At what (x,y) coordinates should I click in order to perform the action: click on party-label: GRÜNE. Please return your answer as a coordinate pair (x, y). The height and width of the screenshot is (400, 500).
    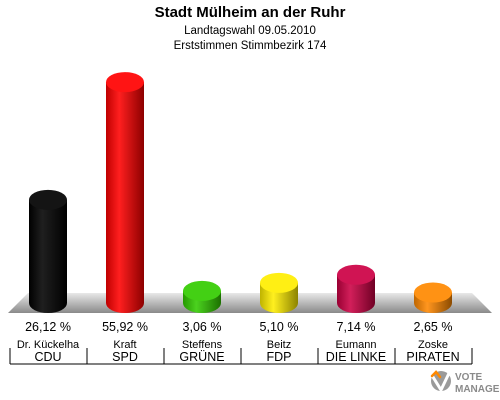
    Looking at the image, I should click on (201, 357).